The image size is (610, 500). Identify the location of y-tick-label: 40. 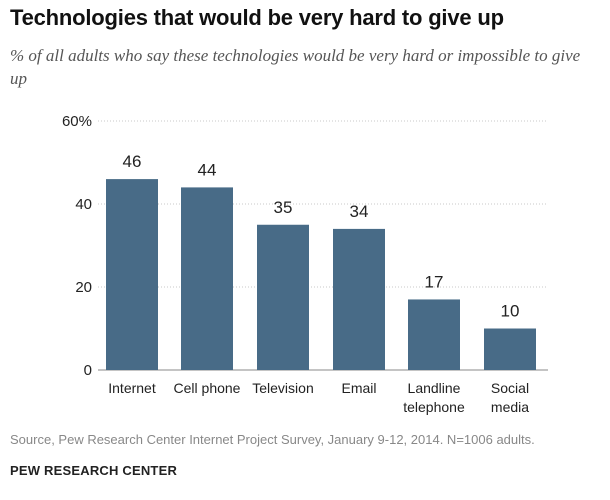
(83, 204).